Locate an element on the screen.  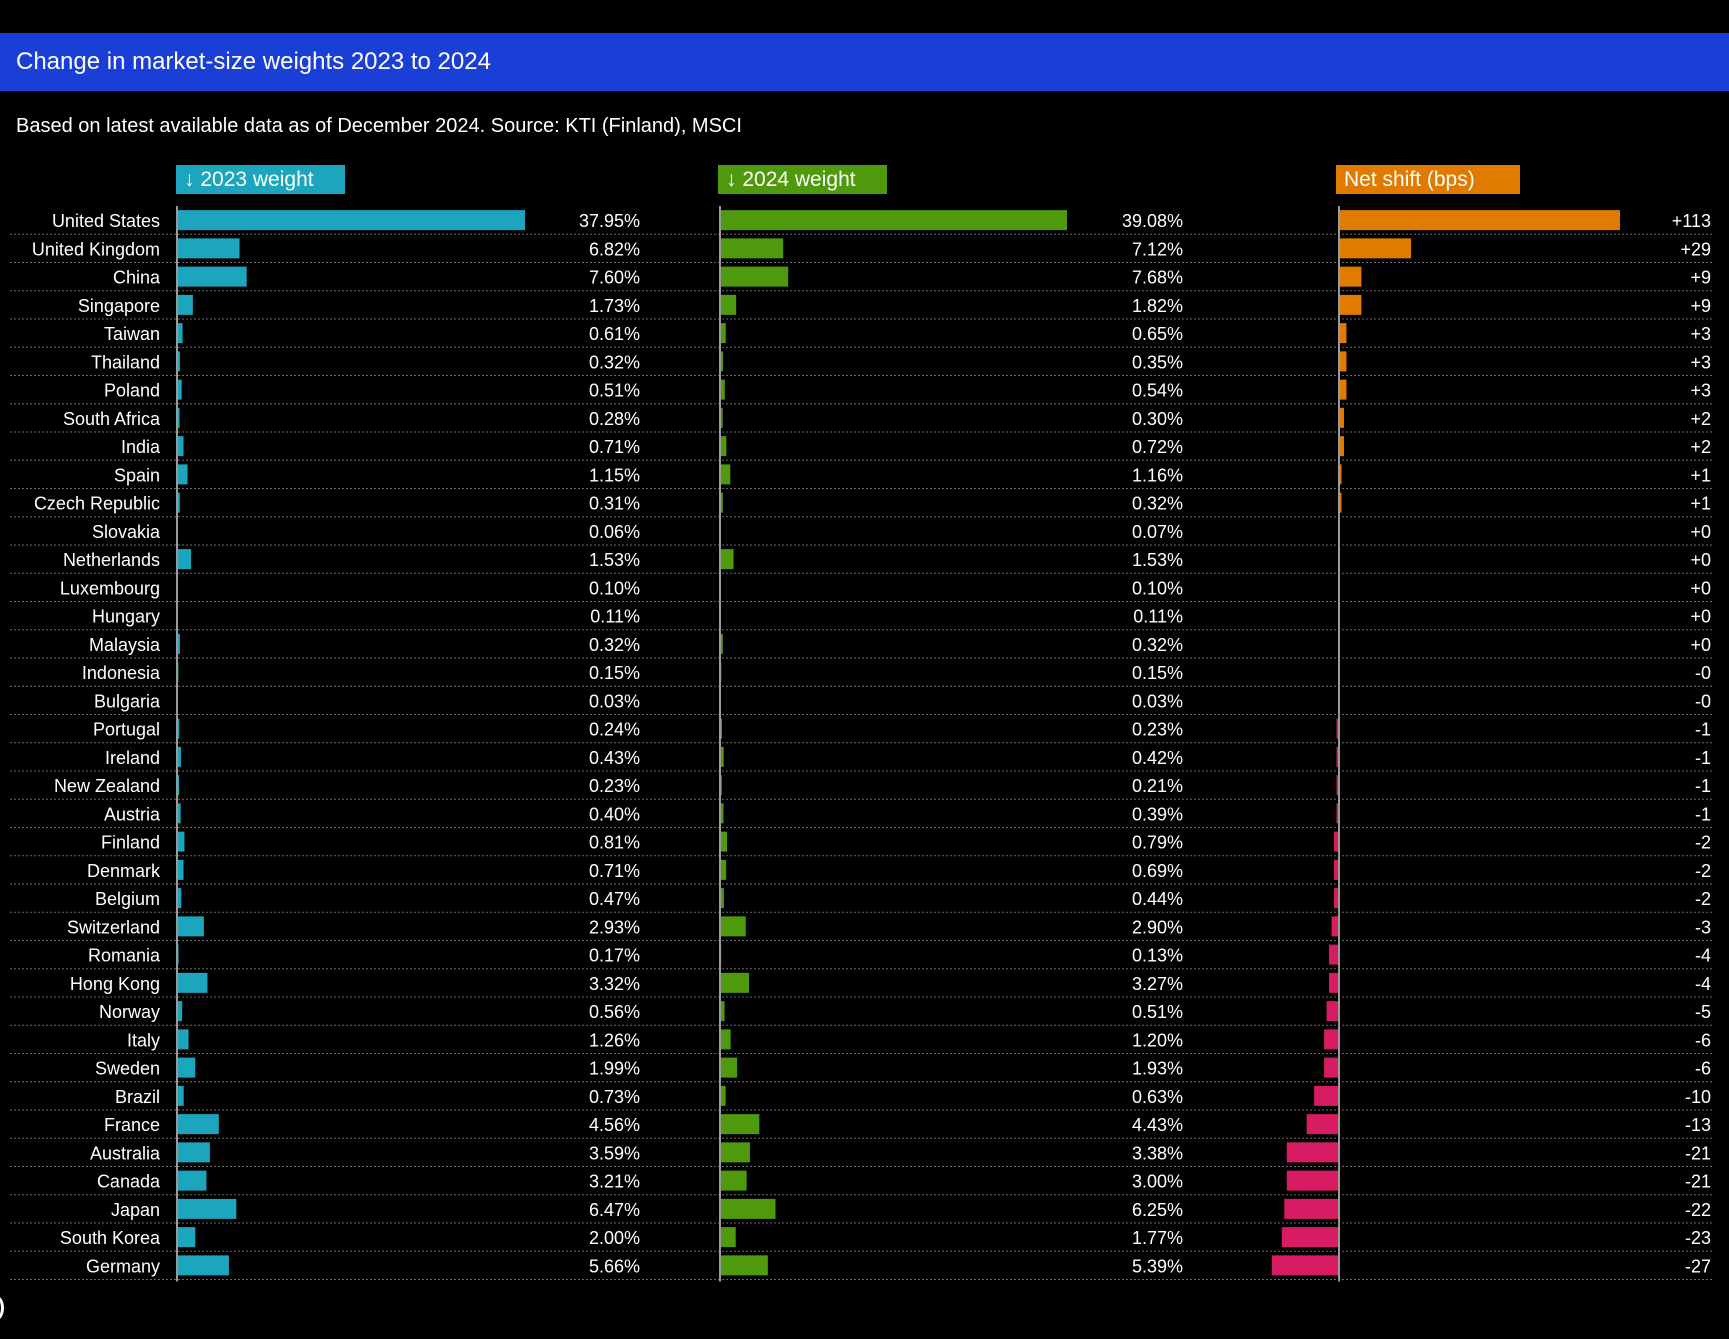
value-label-2023: 0.10% is located at coordinates (614, 588).